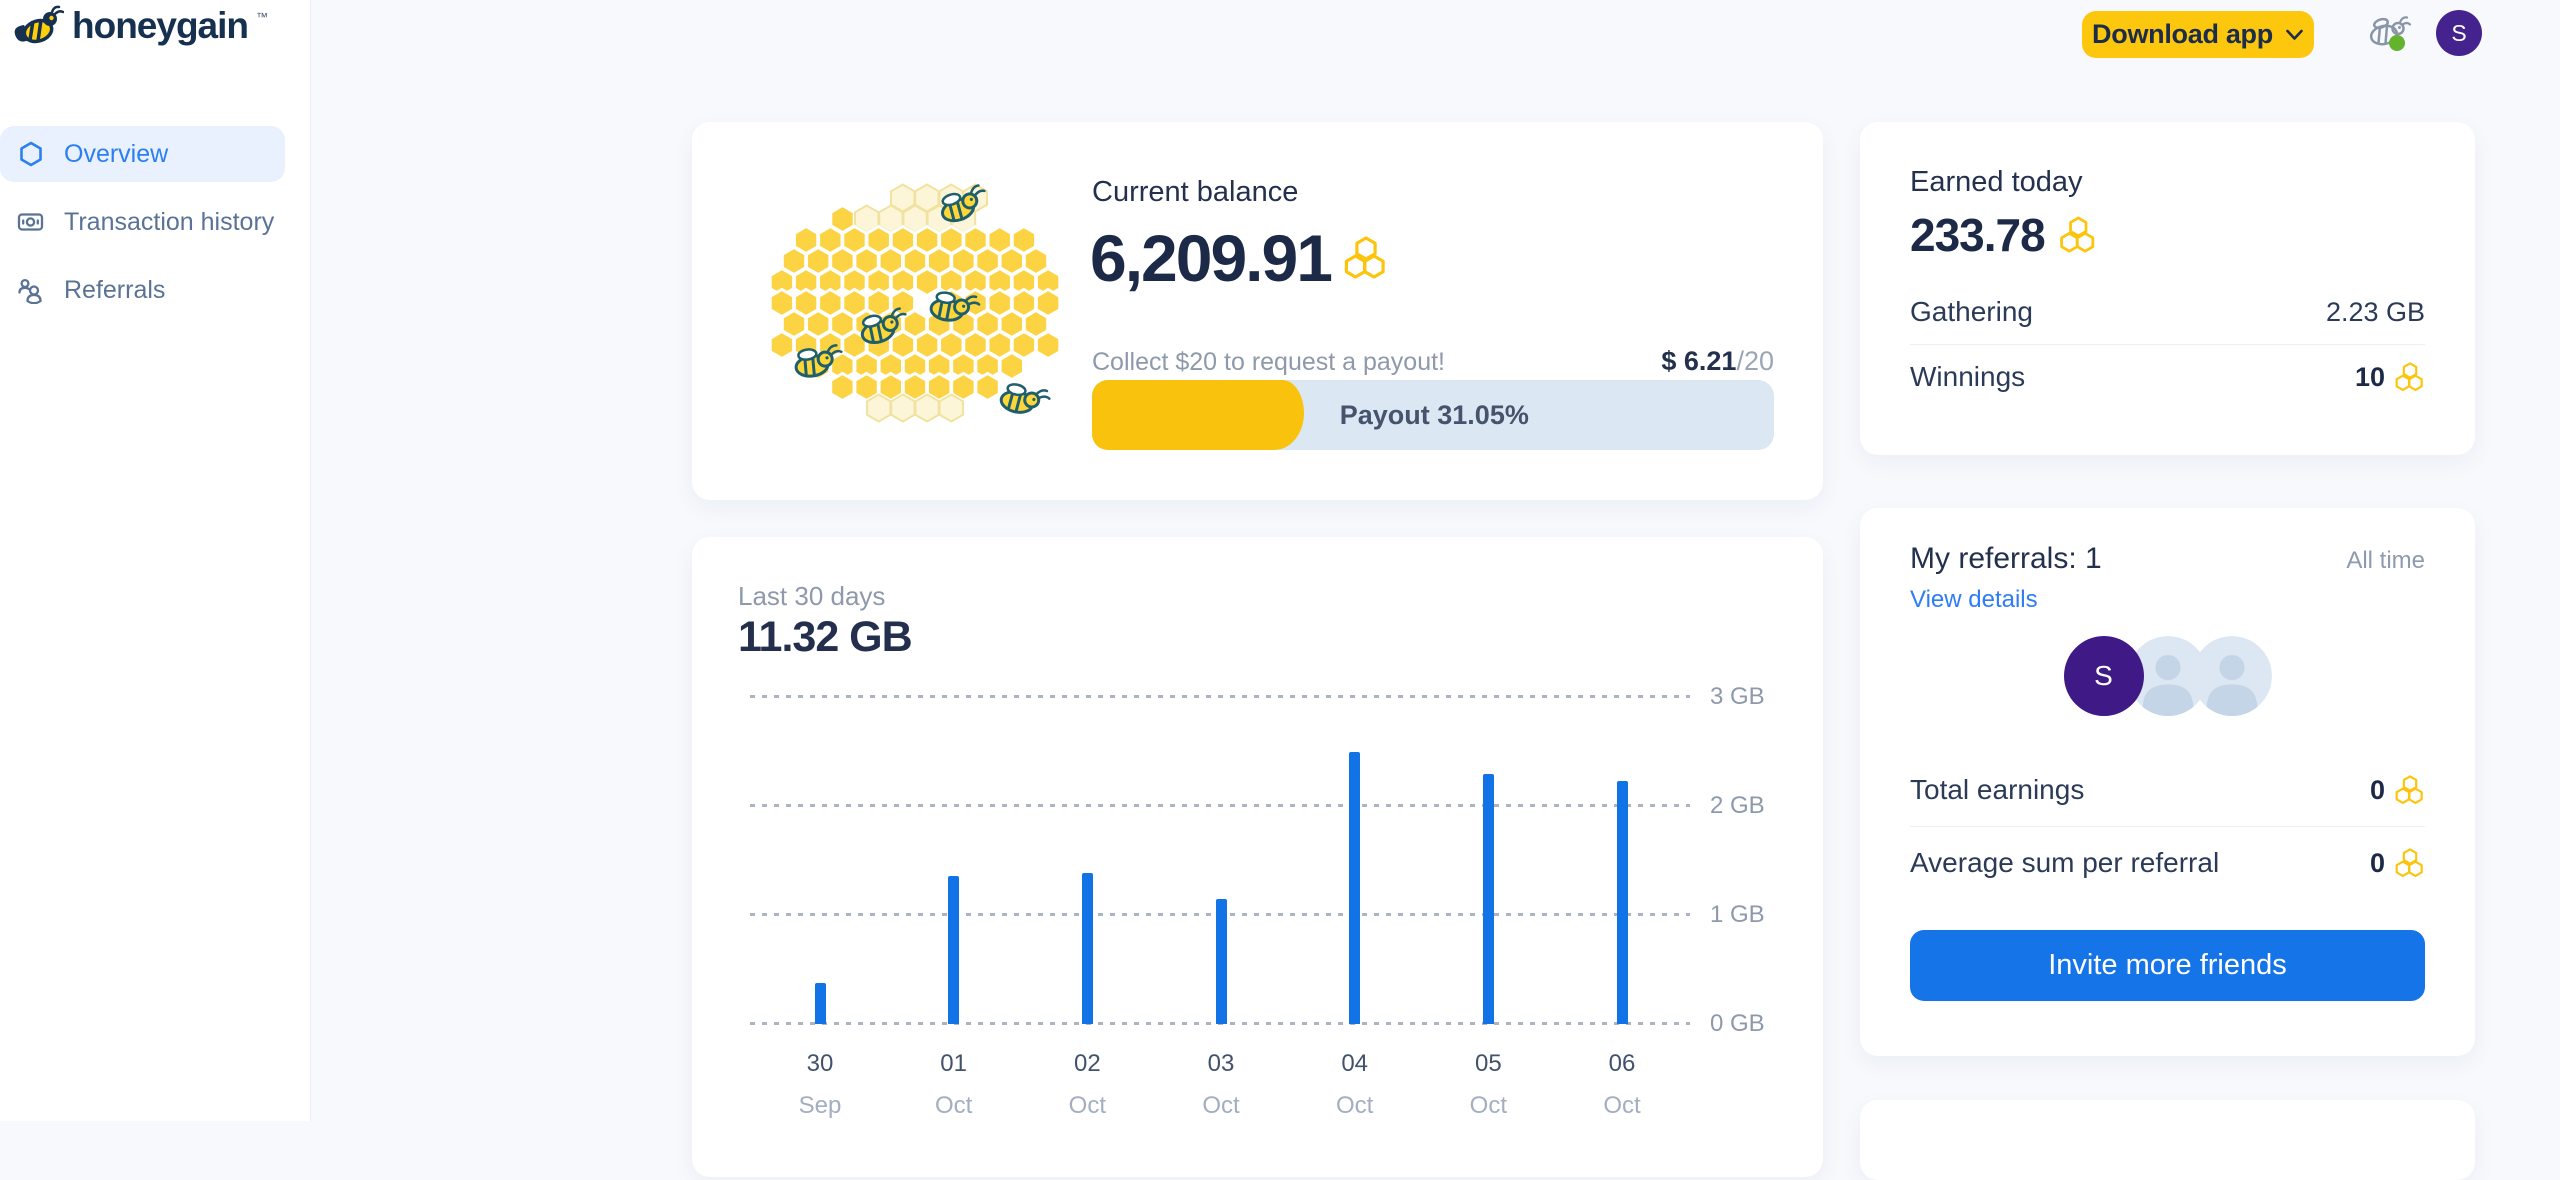 The image size is (2560, 1180). What do you see at coordinates (2167, 377) in the screenshot?
I see `winnings-row: Winnings 10` at bounding box center [2167, 377].